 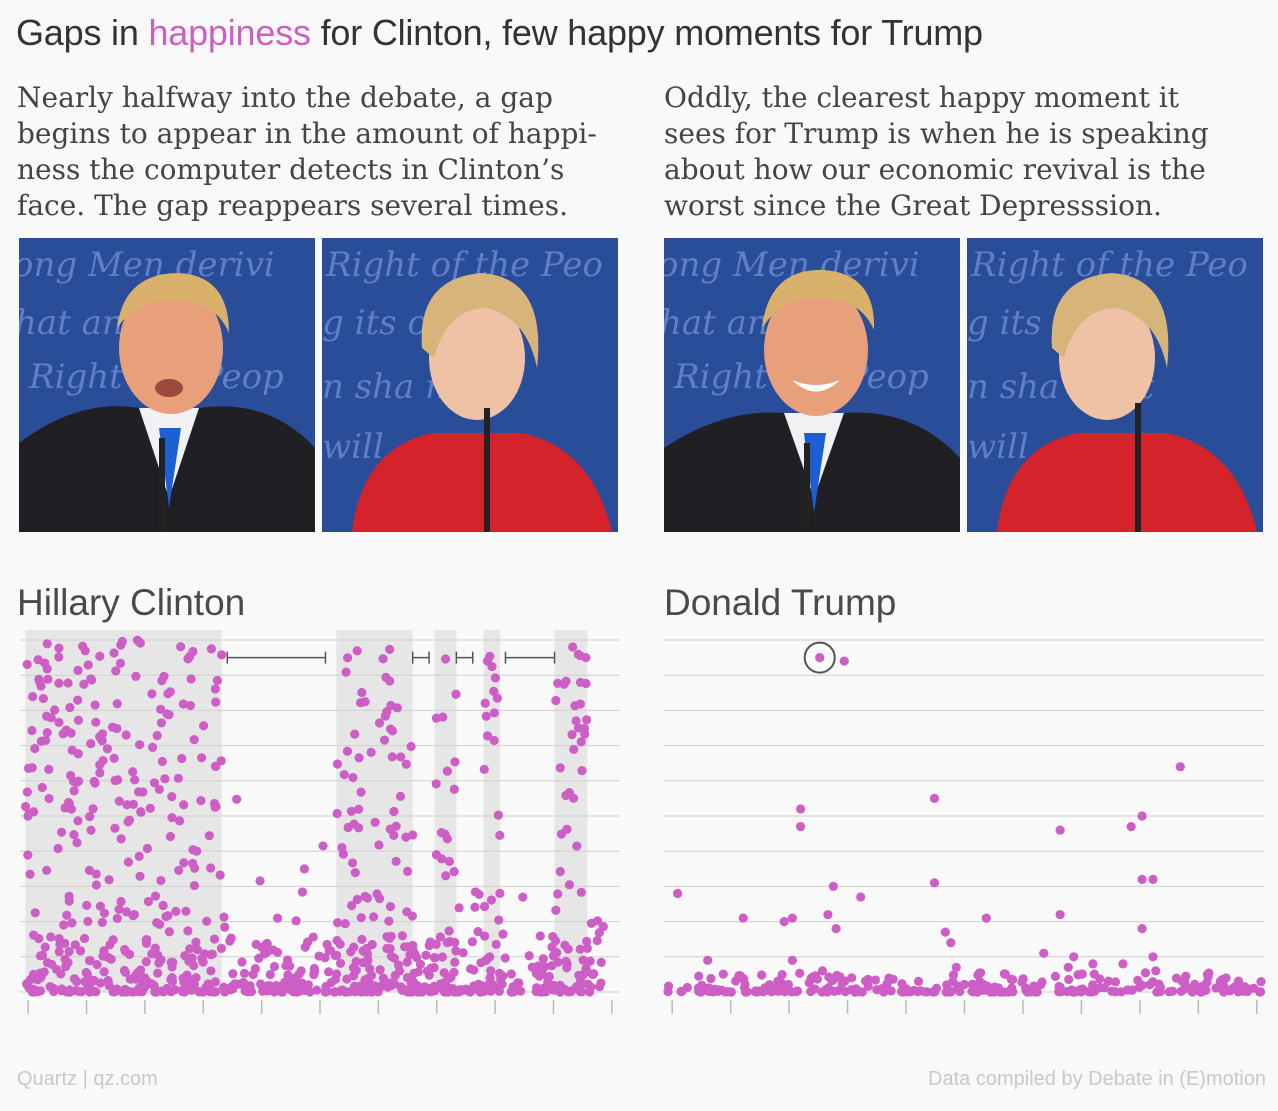 I want to click on left-line-1: Nearly halfway into the debate, a gap, so click(x=285, y=97).